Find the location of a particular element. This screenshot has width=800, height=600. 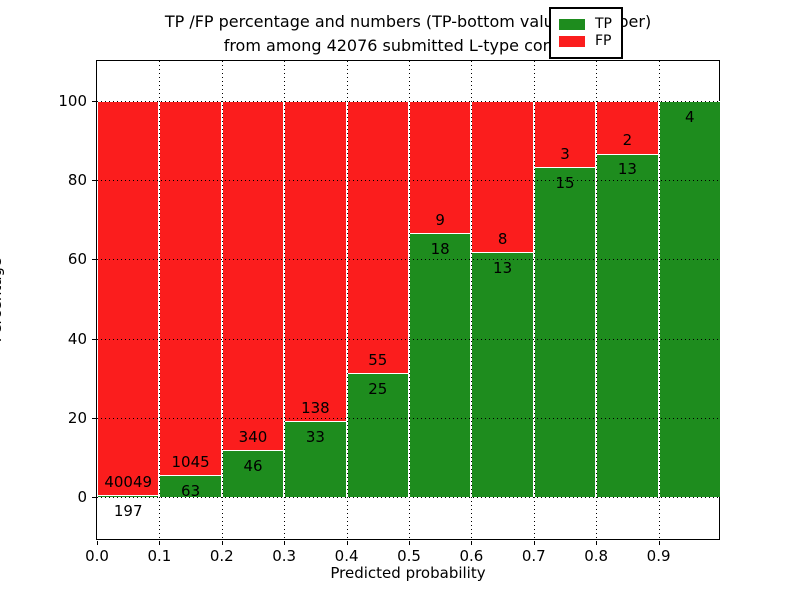

fp-count-label: 40049 is located at coordinates (128, 482).